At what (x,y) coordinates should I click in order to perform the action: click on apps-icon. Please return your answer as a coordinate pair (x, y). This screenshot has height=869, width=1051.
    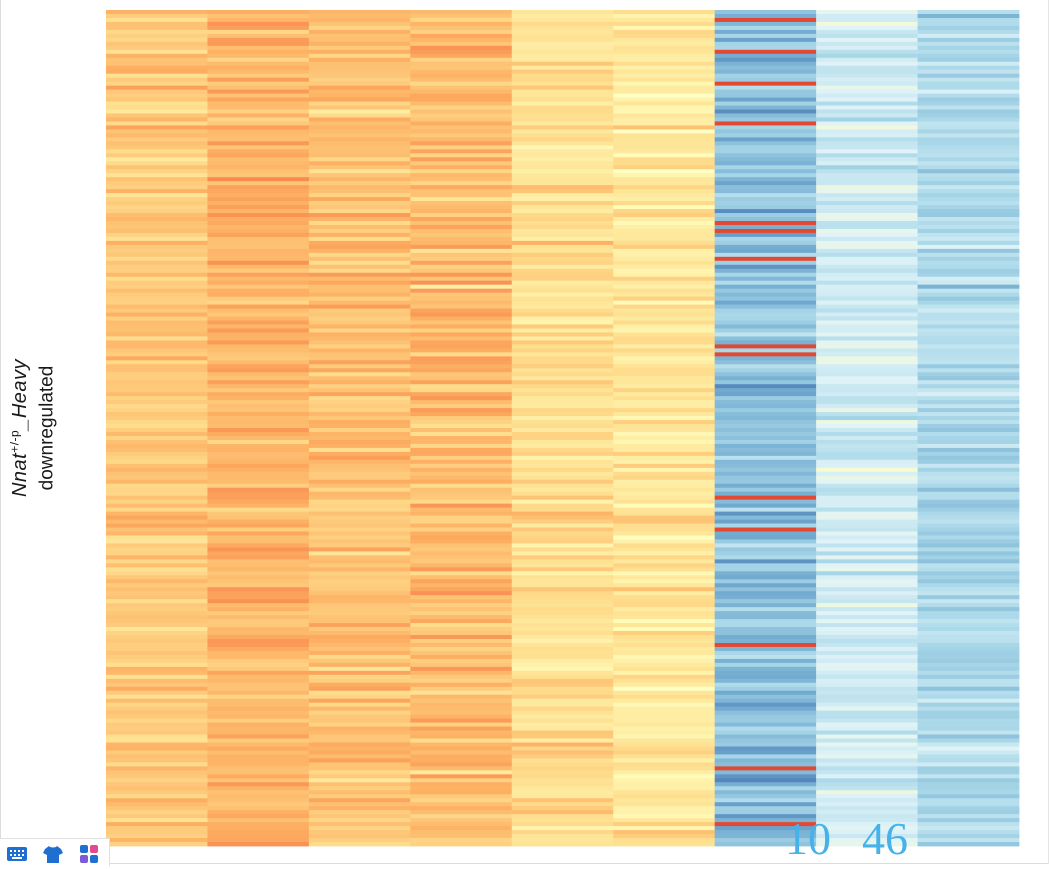
    Looking at the image, I should click on (89, 854).